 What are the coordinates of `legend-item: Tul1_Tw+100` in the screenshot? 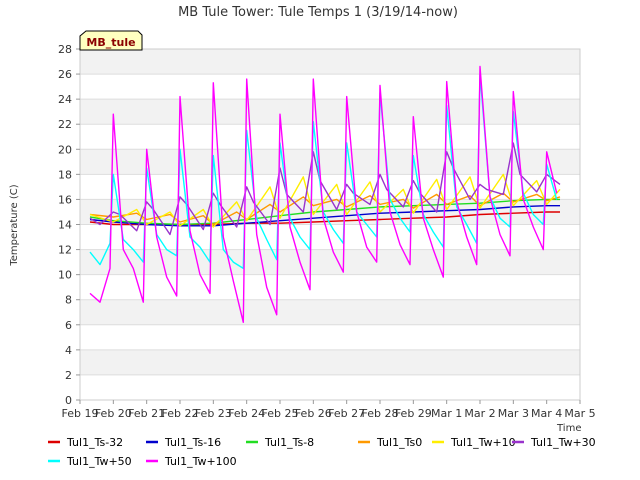 It's located at (191, 461).